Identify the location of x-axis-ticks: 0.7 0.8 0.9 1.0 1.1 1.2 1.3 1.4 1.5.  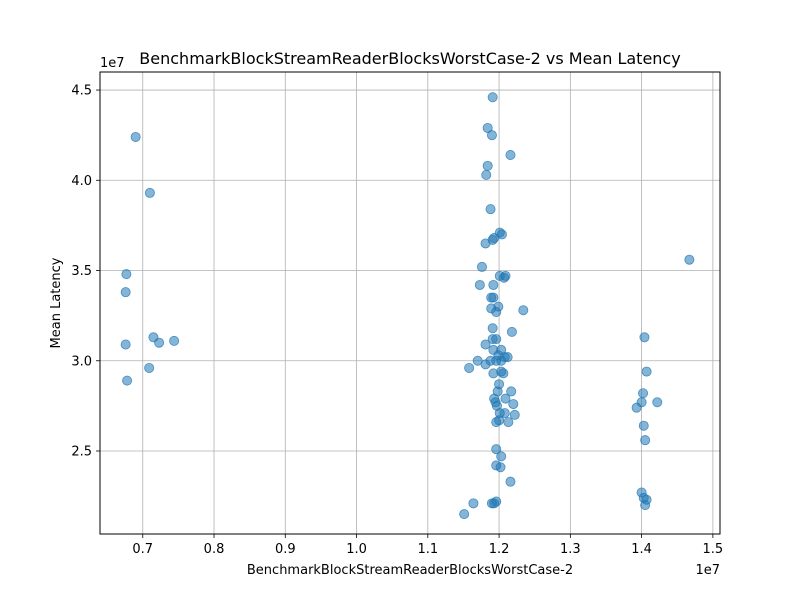
(427, 545).